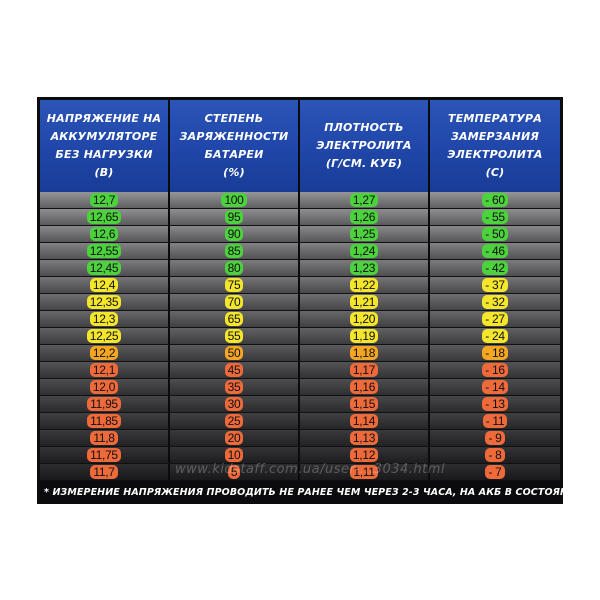 This screenshot has width=600, height=600. What do you see at coordinates (104, 154) in the screenshot?
I see `header-line: БЕЗ НАГРУЗКИ` at bounding box center [104, 154].